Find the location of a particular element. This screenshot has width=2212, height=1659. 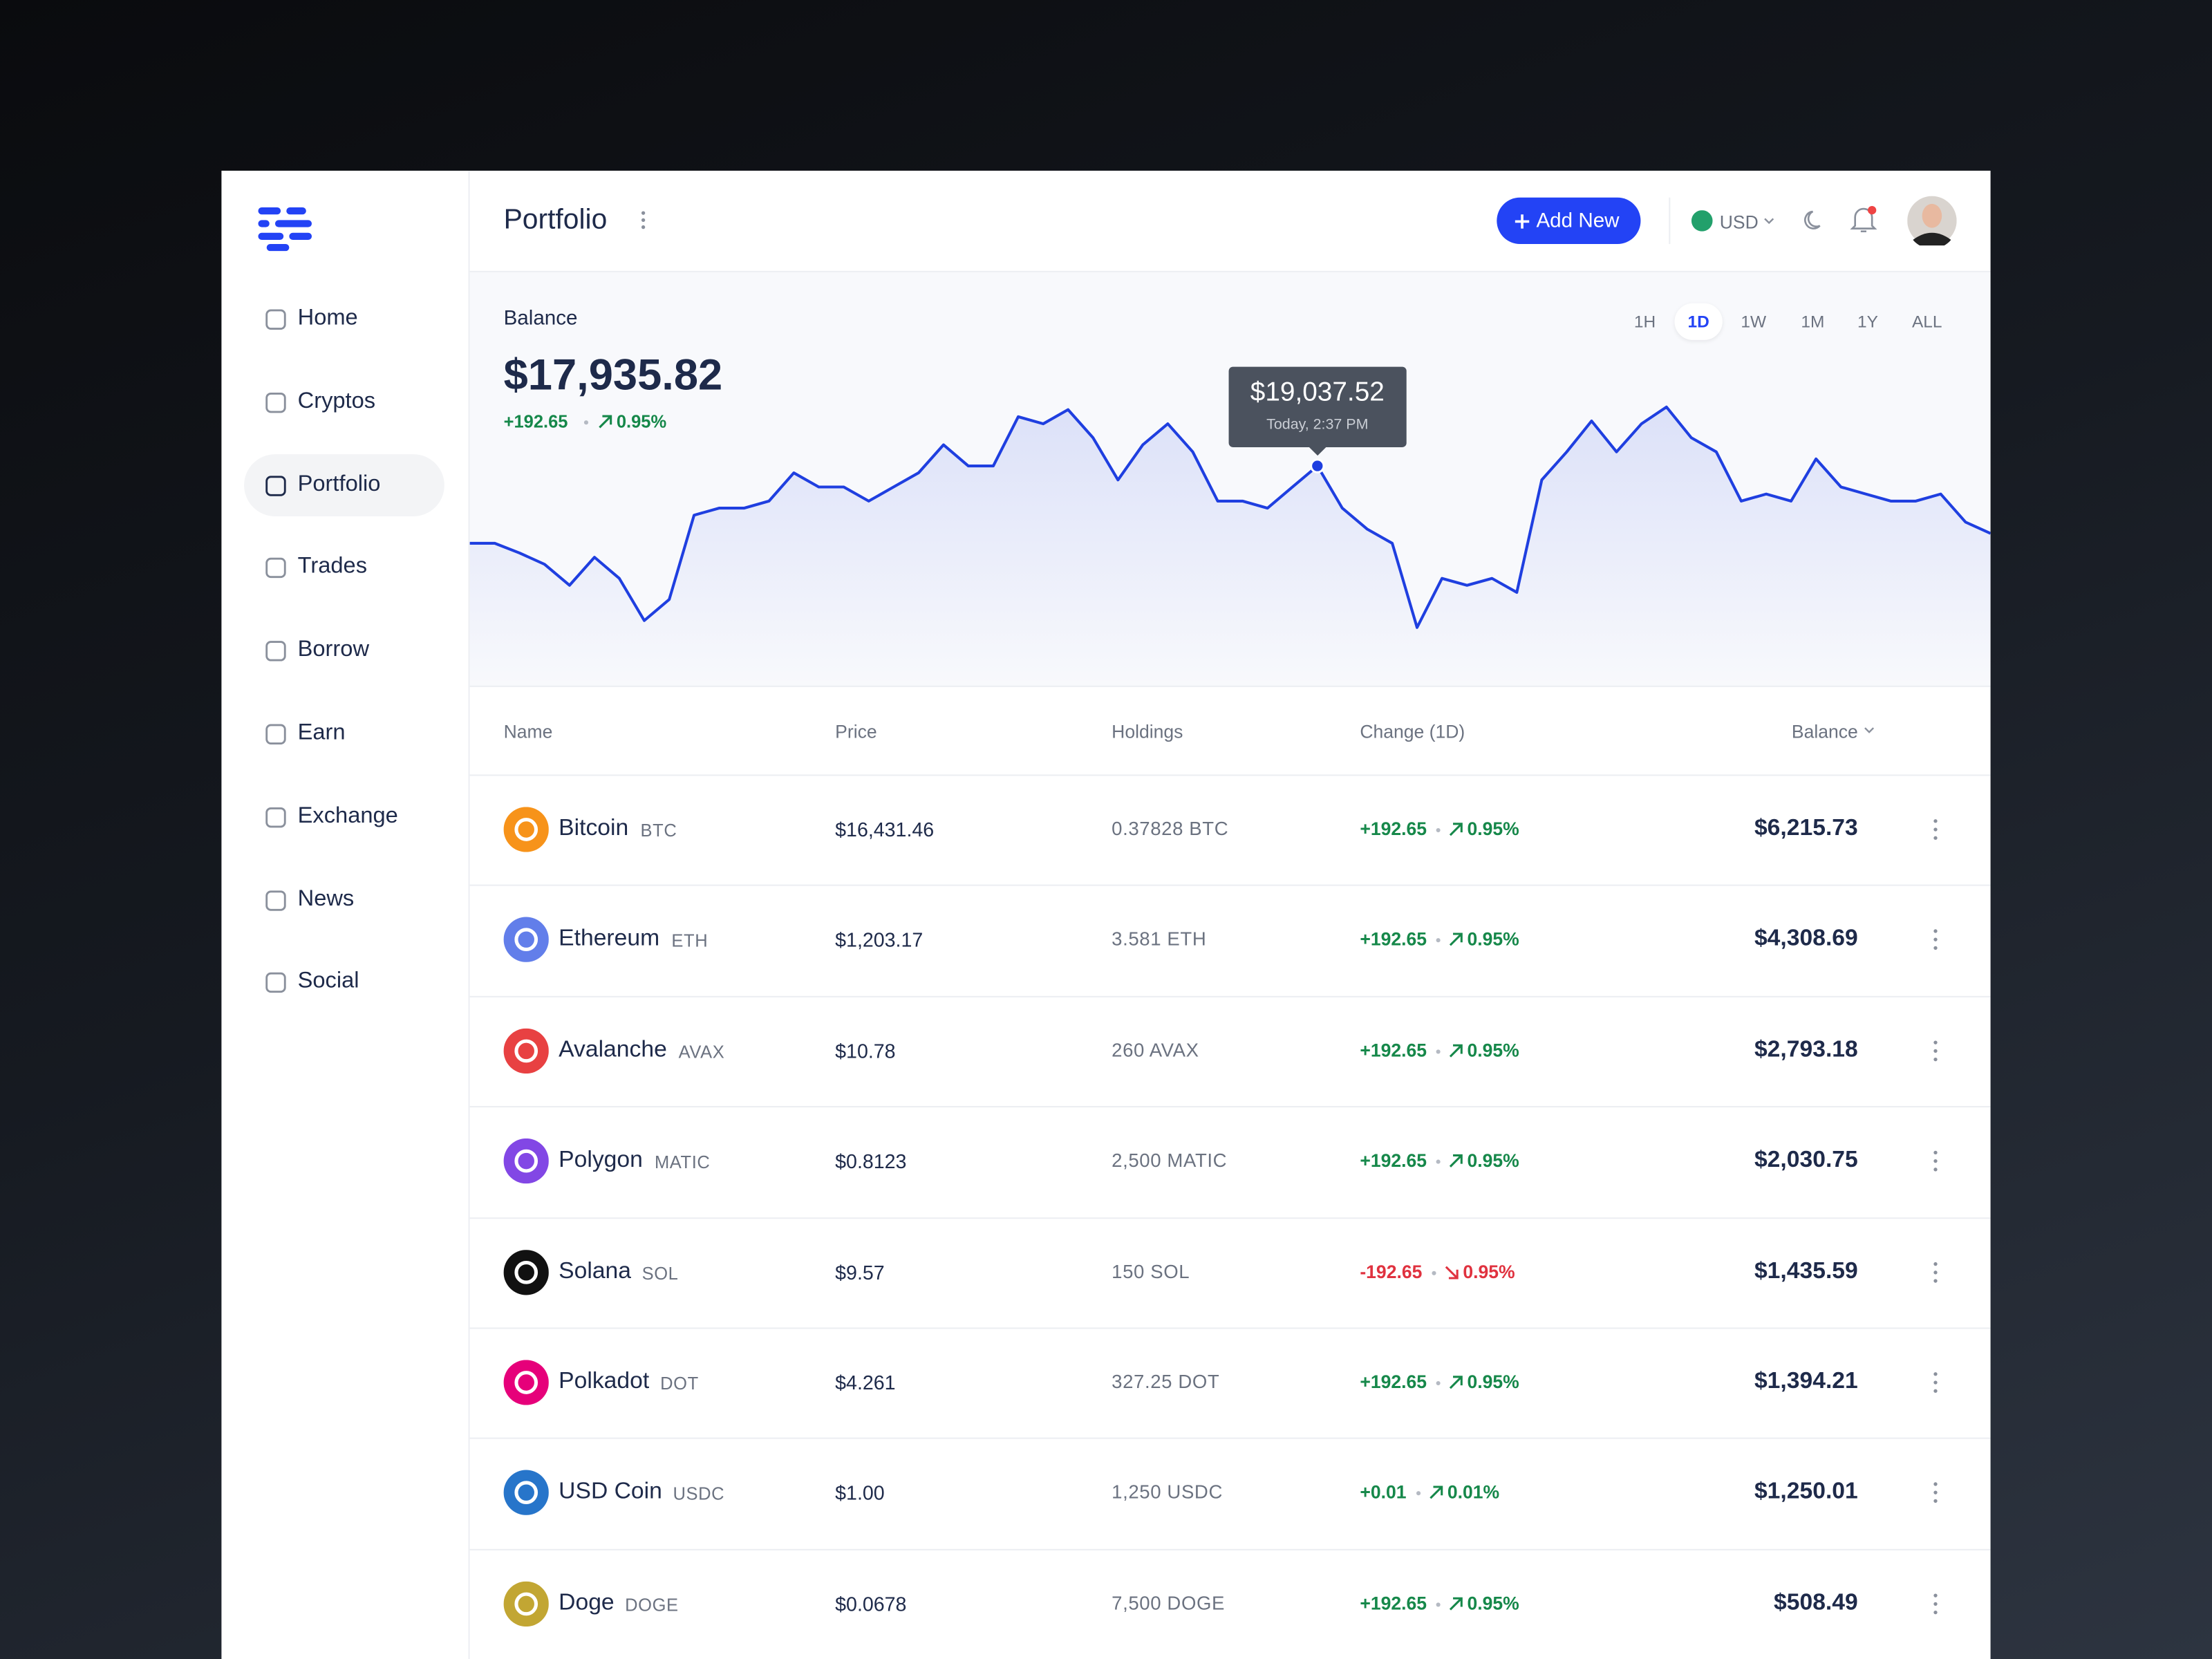

nav-item: Earn is located at coordinates (344, 733).